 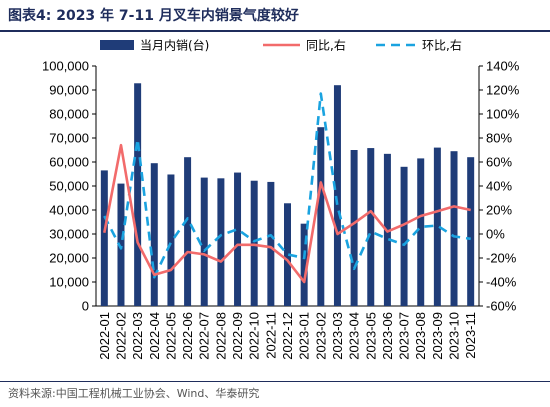 What do you see at coordinates (137, 336) in the screenshot?
I see `x-tick-label: 2022-03` at bounding box center [137, 336].